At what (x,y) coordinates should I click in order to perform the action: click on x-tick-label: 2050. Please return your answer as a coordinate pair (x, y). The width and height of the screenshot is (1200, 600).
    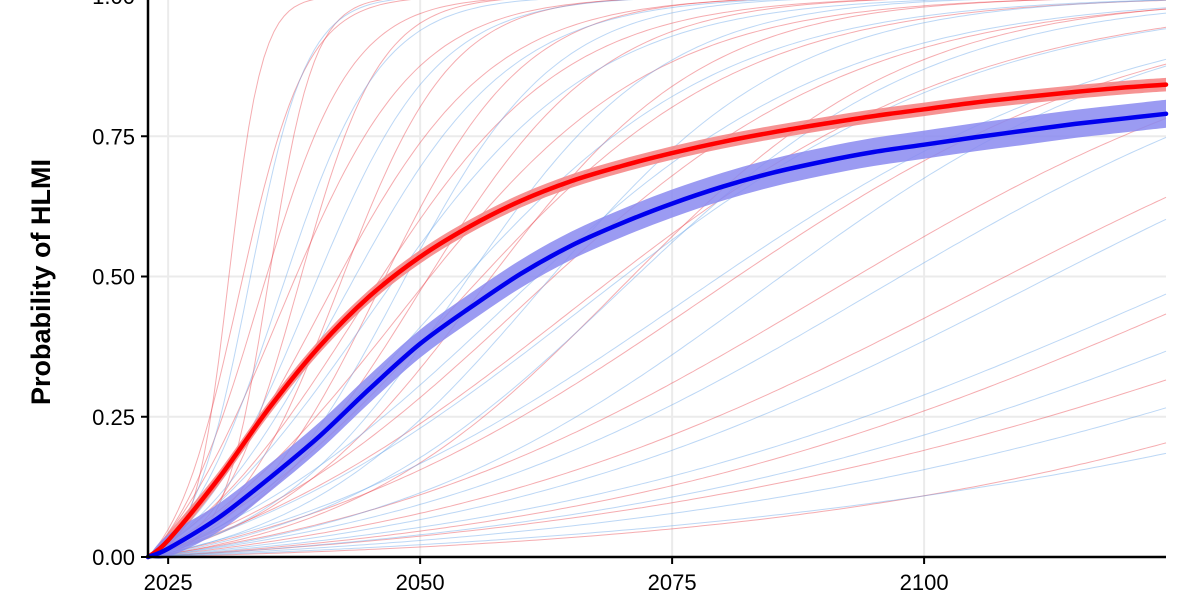
    Looking at the image, I should click on (420, 582).